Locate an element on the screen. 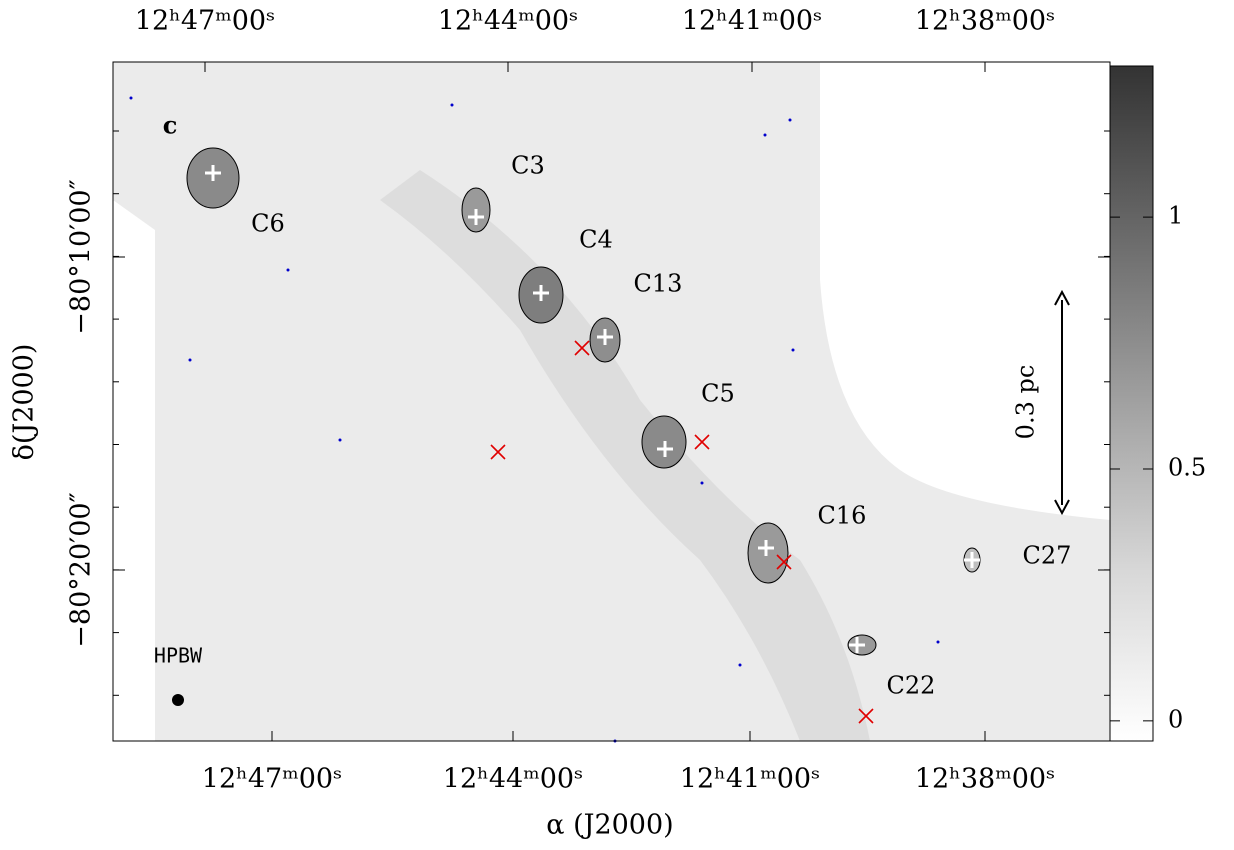 The width and height of the screenshot is (1234, 850). x-top-tick-label: 12ʰ38ᵐ00ˢ is located at coordinates (985, 21).